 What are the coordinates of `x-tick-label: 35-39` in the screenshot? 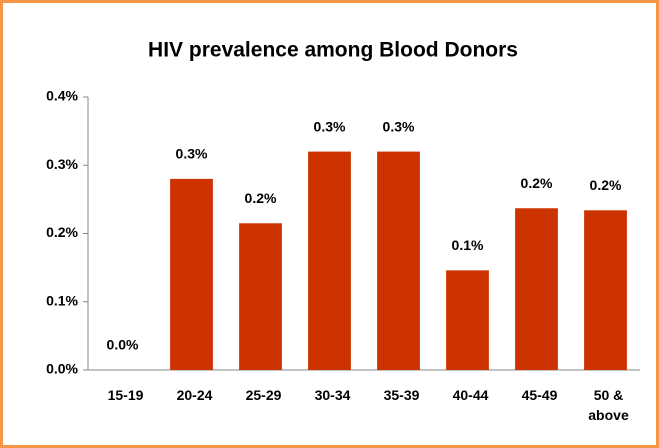 It's located at (401, 395).